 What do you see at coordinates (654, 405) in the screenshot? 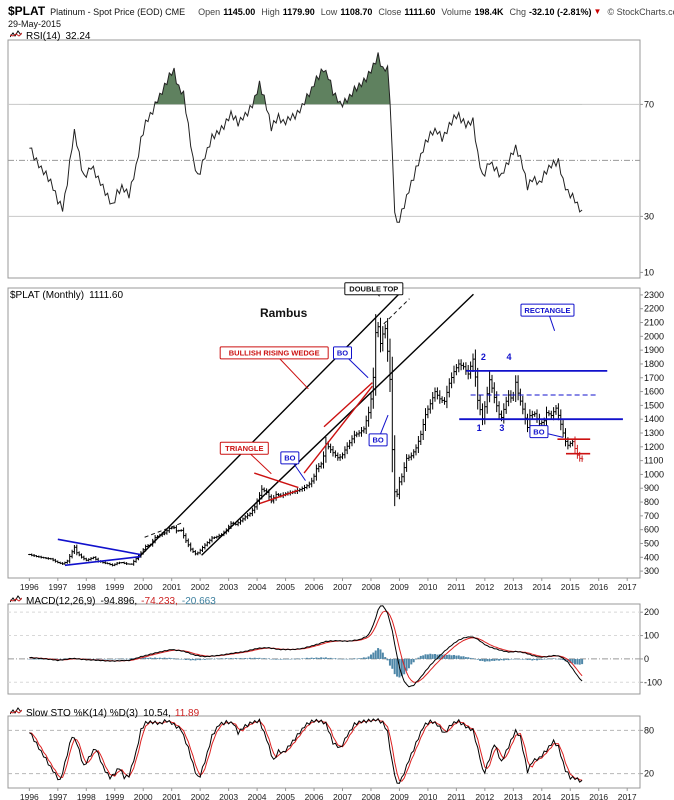
I see `svg-text: 1500` at bounding box center [654, 405].